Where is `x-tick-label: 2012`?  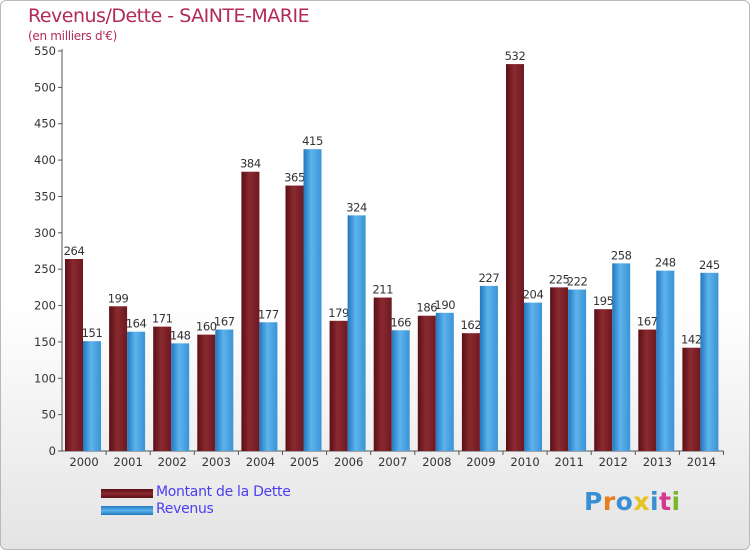 x-tick-label: 2012 is located at coordinates (613, 462).